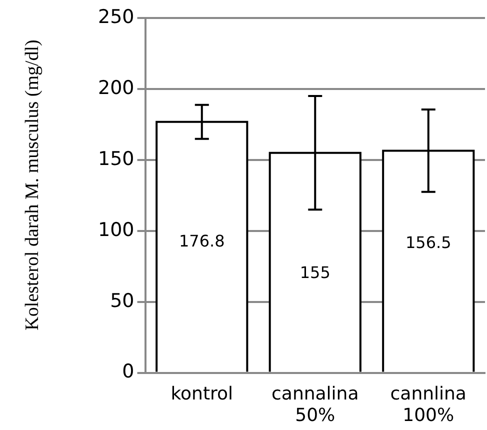 The height and width of the screenshot is (430, 487). I want to click on y-tick-label: 200, so click(116, 87).